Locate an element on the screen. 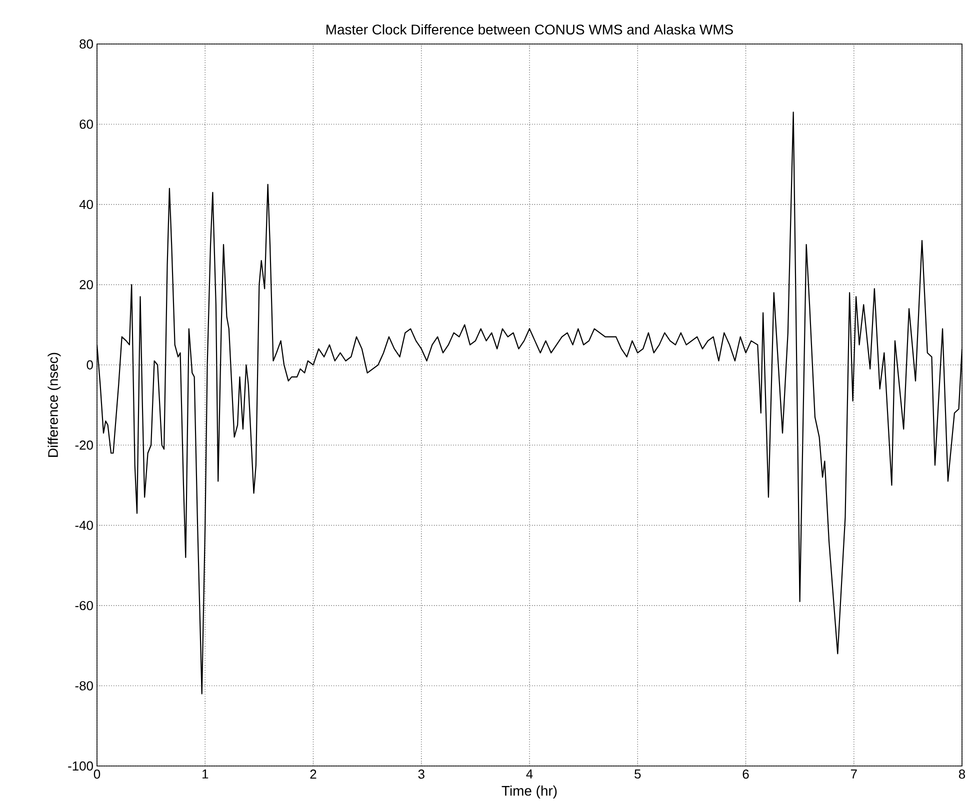 This screenshot has height=808, width=967. y-axis-title: Difference (nsec) is located at coordinates (54, 404).